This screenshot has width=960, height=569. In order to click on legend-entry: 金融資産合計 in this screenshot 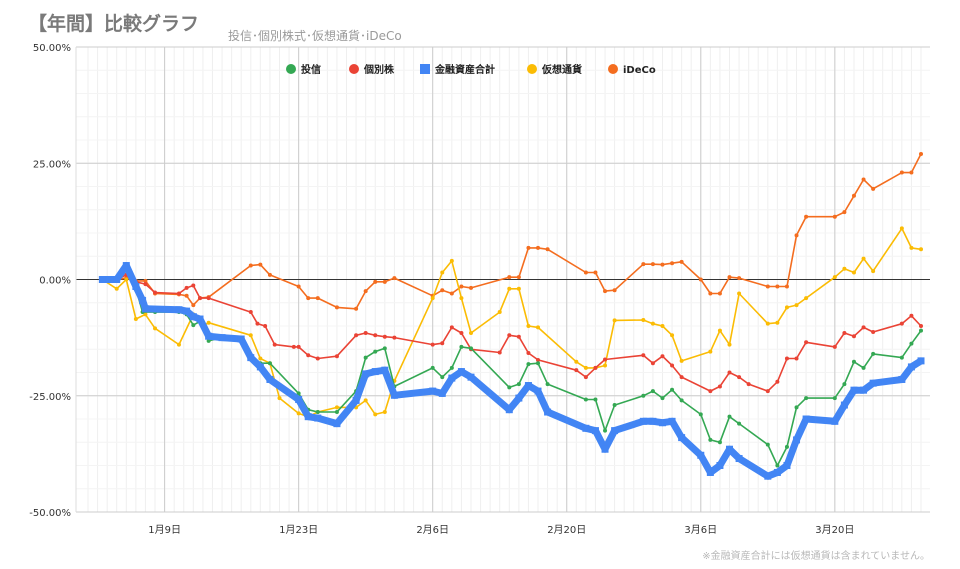, I will do `click(457, 69)`.